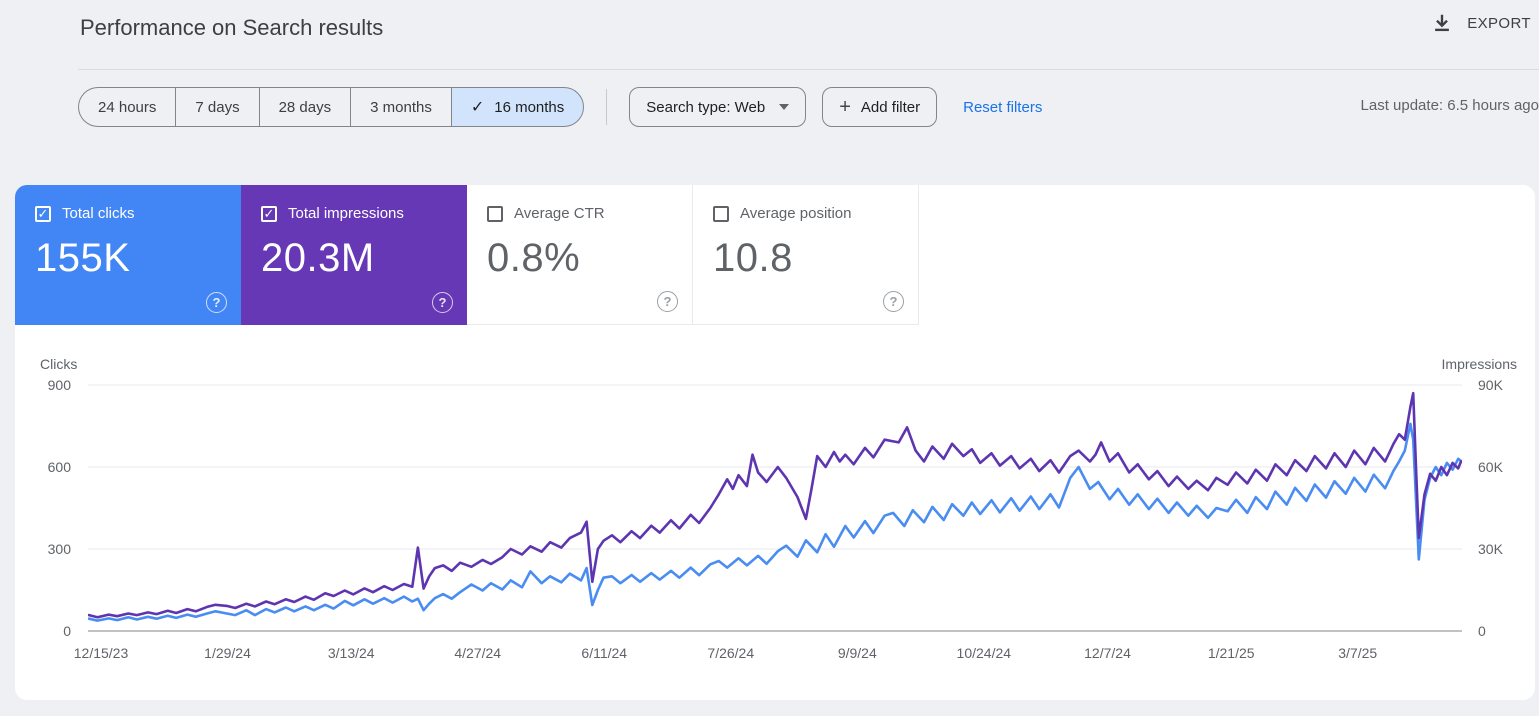 The image size is (1539, 716). I want to click on metric-value: 155K, so click(83, 258).